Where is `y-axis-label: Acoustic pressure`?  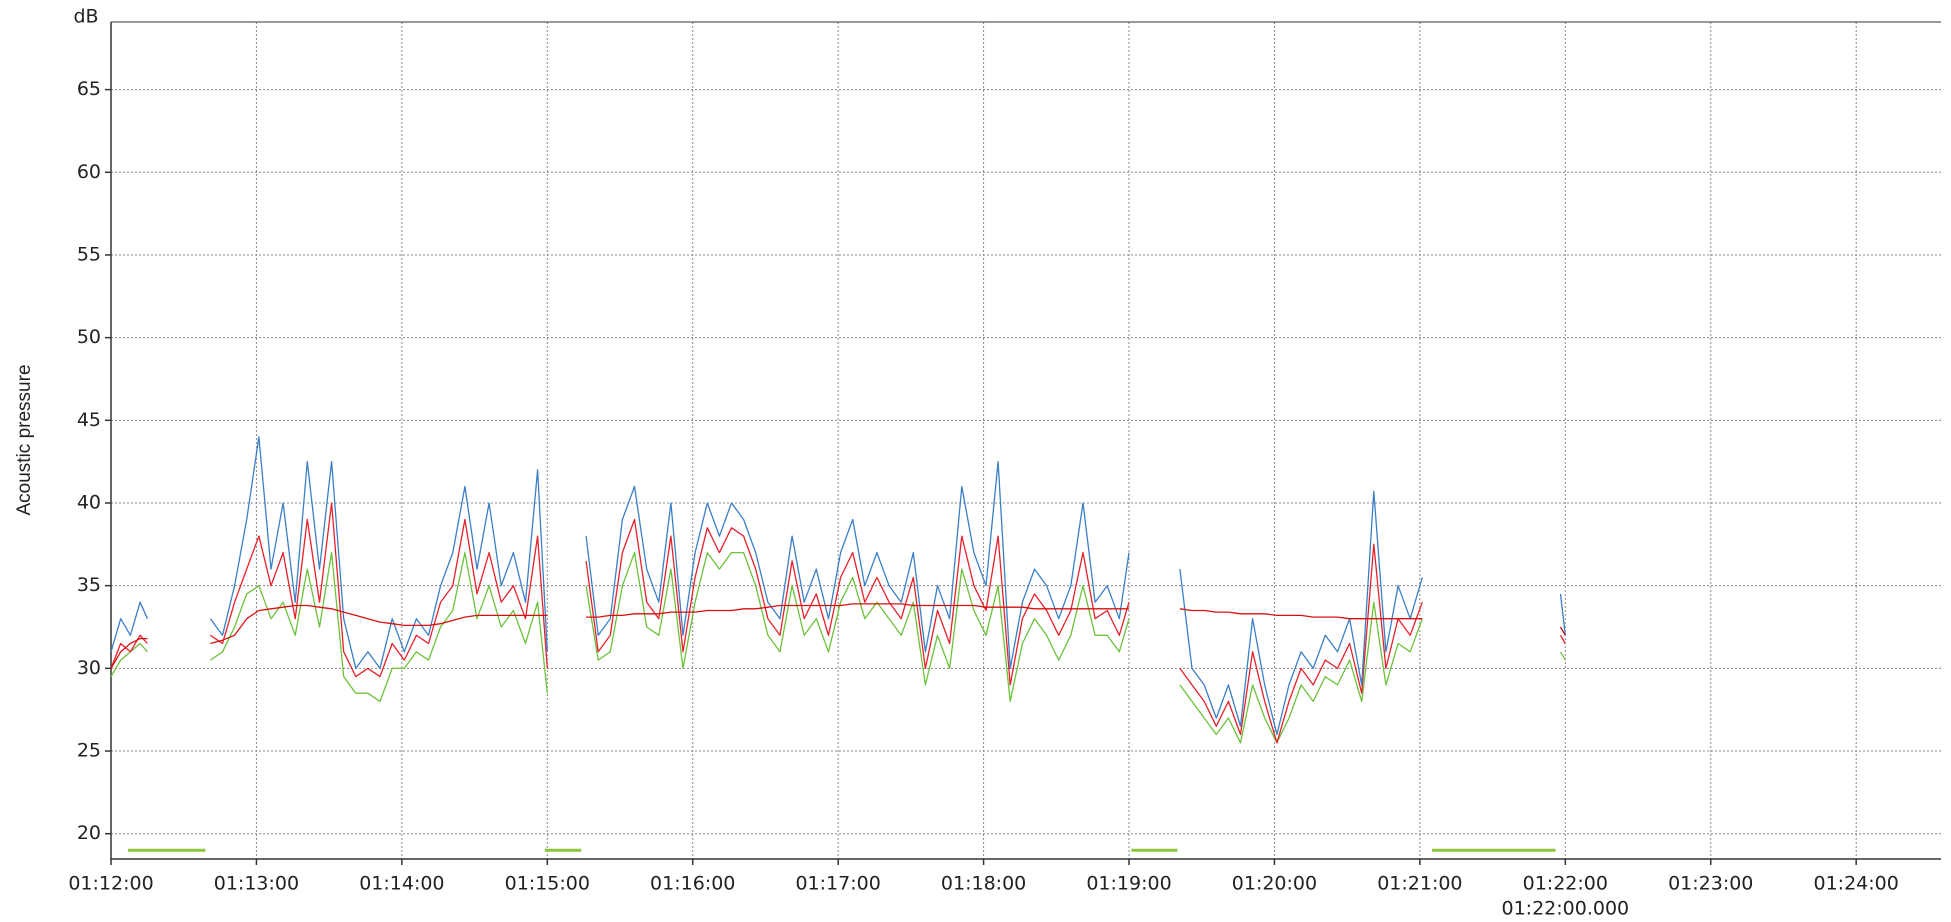
y-axis-label: Acoustic pressure is located at coordinates (24, 439).